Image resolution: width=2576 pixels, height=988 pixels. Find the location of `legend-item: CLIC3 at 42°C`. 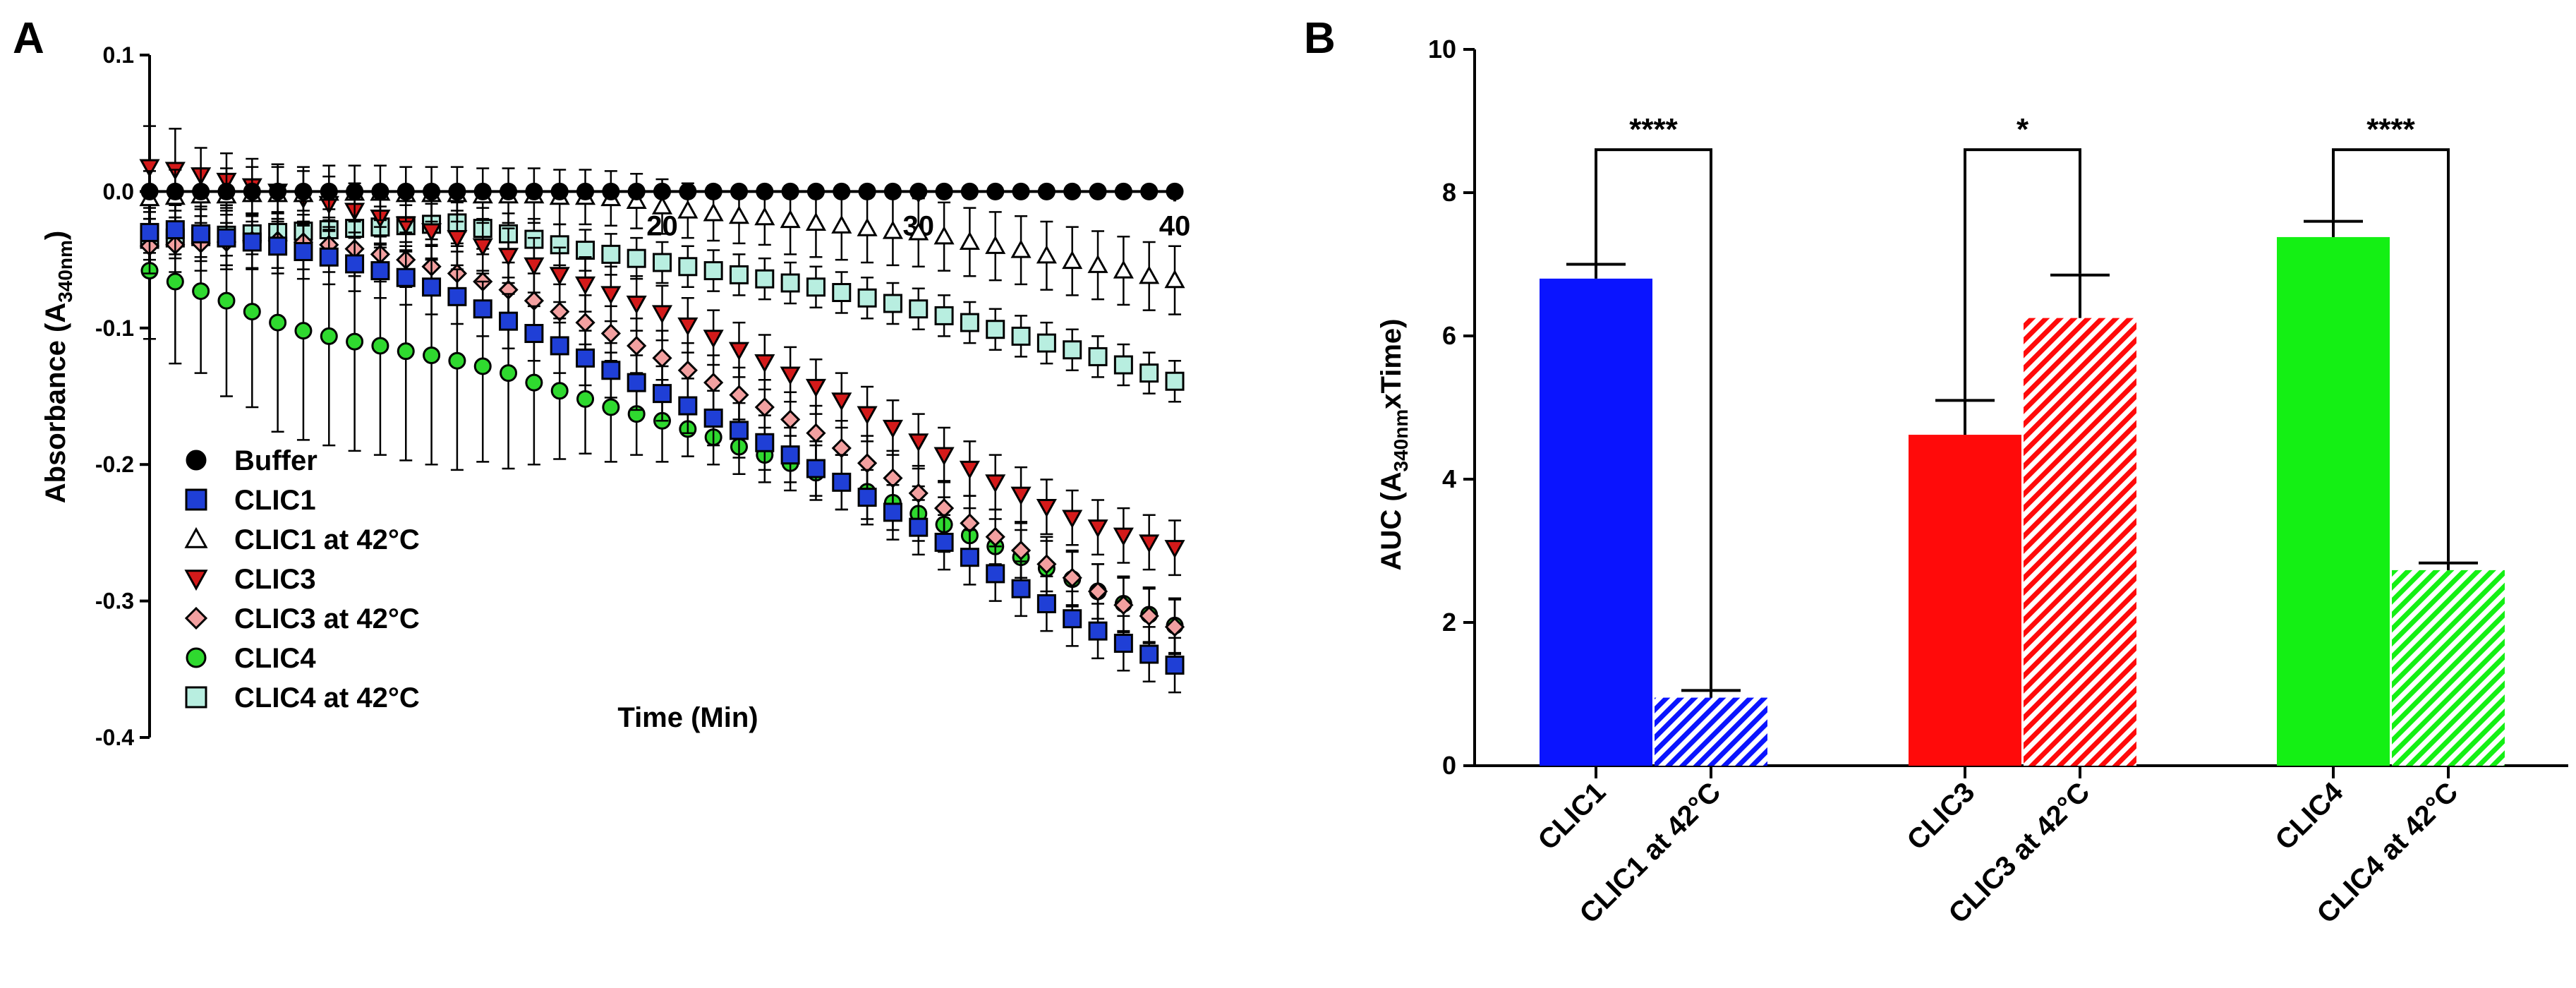

legend-item: CLIC3 at 42°C is located at coordinates (302, 619).